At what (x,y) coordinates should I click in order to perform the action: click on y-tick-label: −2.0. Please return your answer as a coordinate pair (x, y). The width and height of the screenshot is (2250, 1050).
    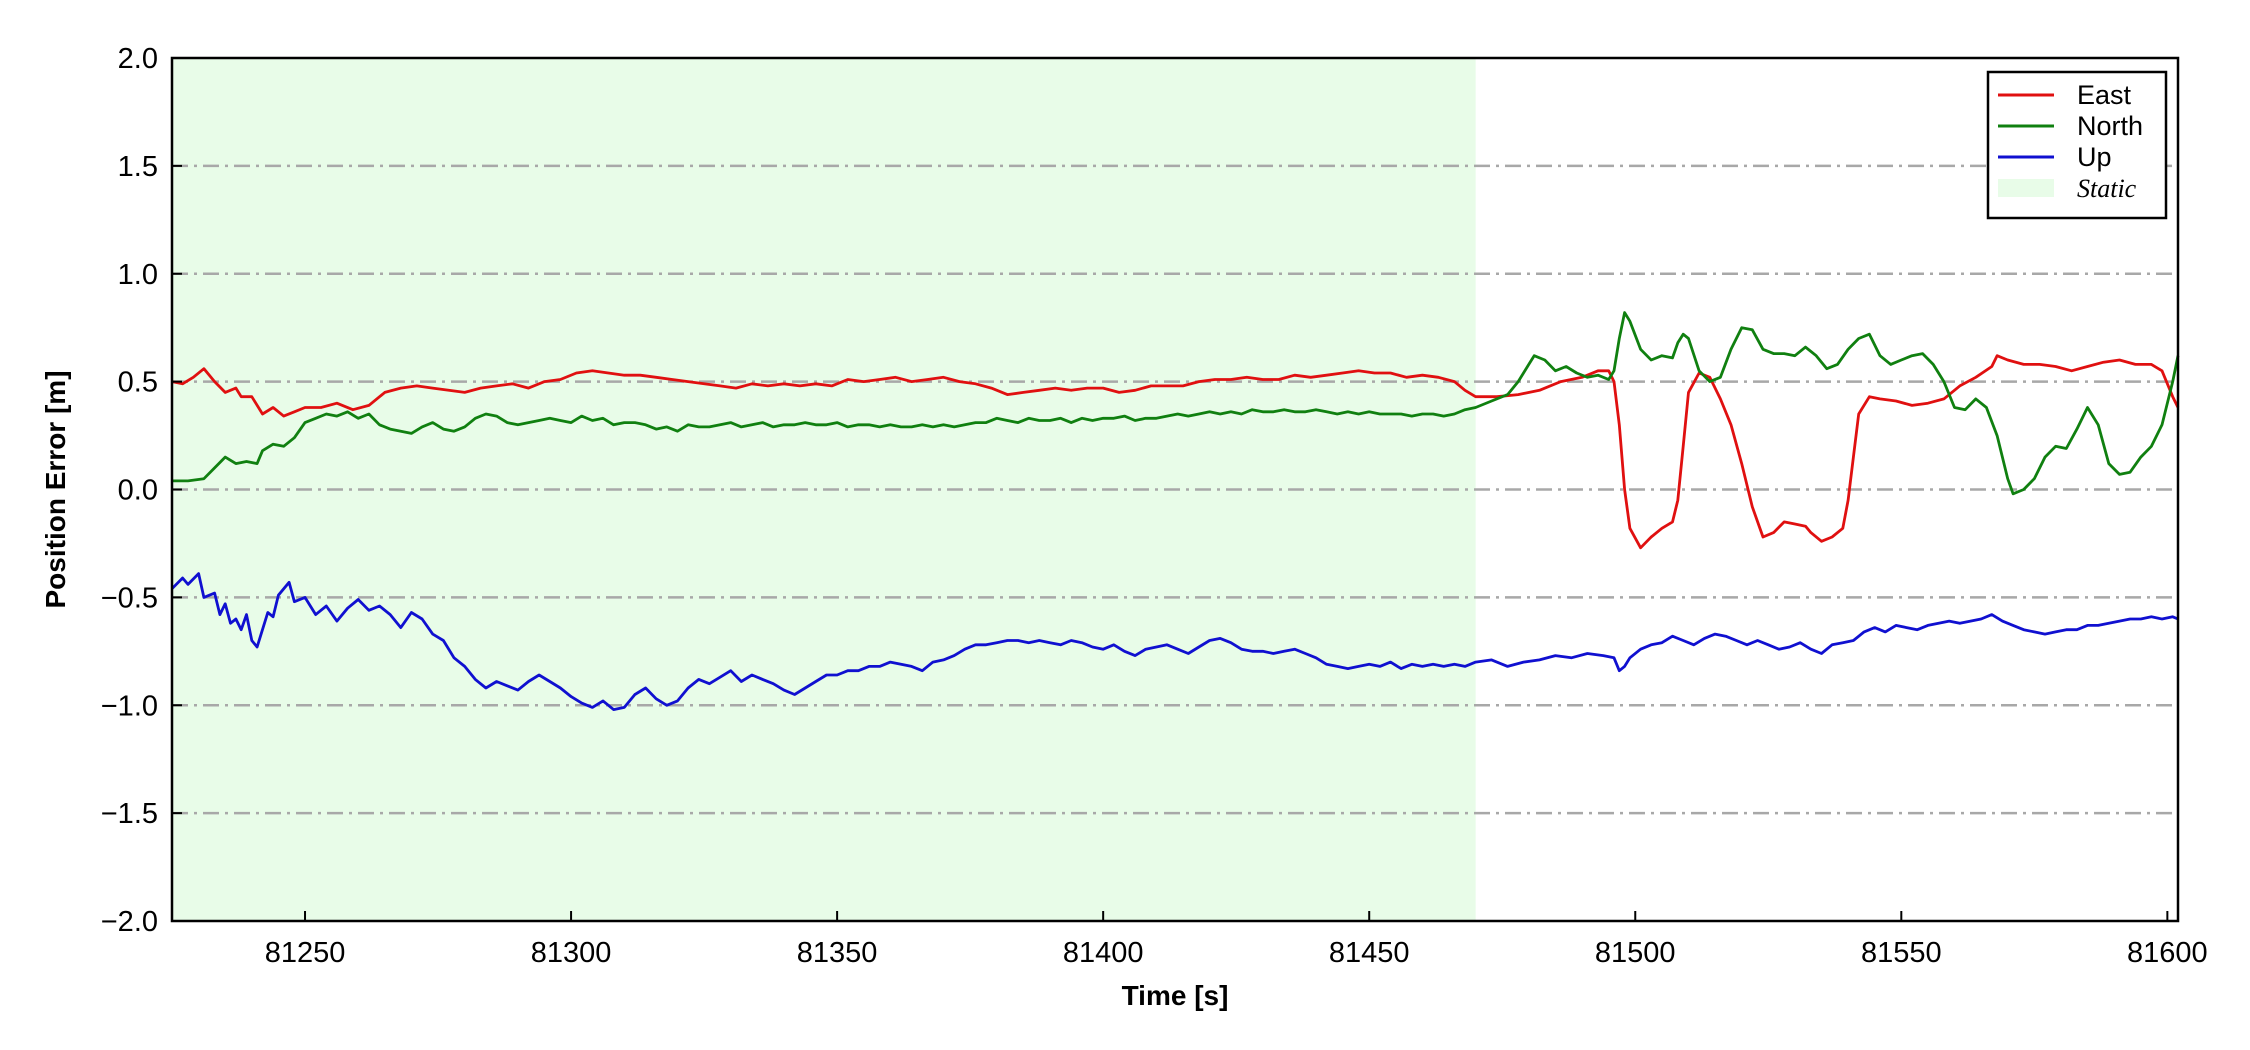
    Looking at the image, I should click on (129, 922).